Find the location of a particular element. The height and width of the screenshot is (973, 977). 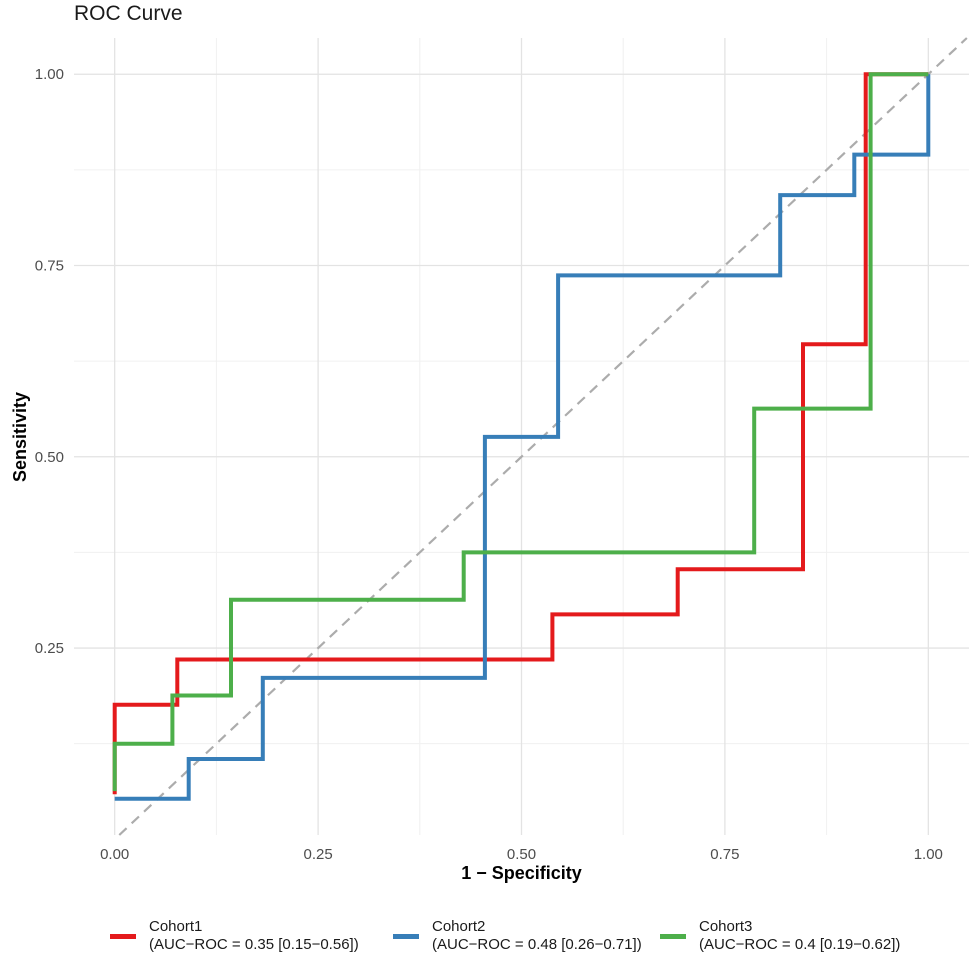

x-axis-title: 1 − Specificity is located at coordinates (521, 873).